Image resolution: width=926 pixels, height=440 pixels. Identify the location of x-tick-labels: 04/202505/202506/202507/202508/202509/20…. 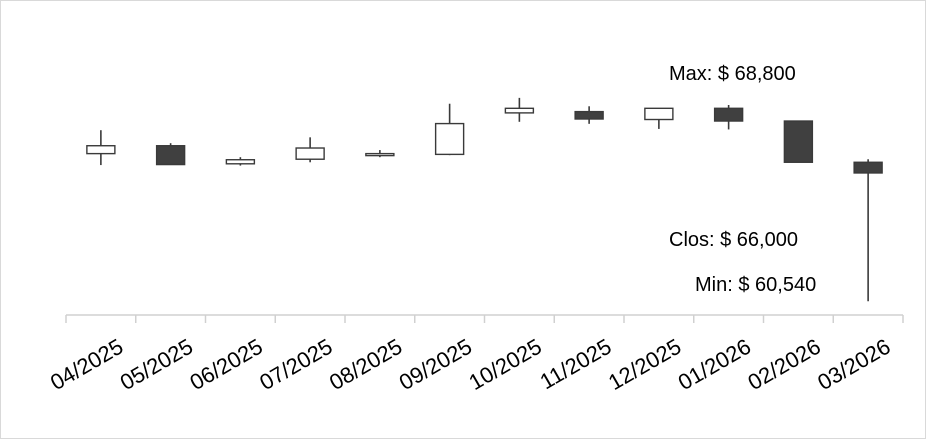
(470, 364).